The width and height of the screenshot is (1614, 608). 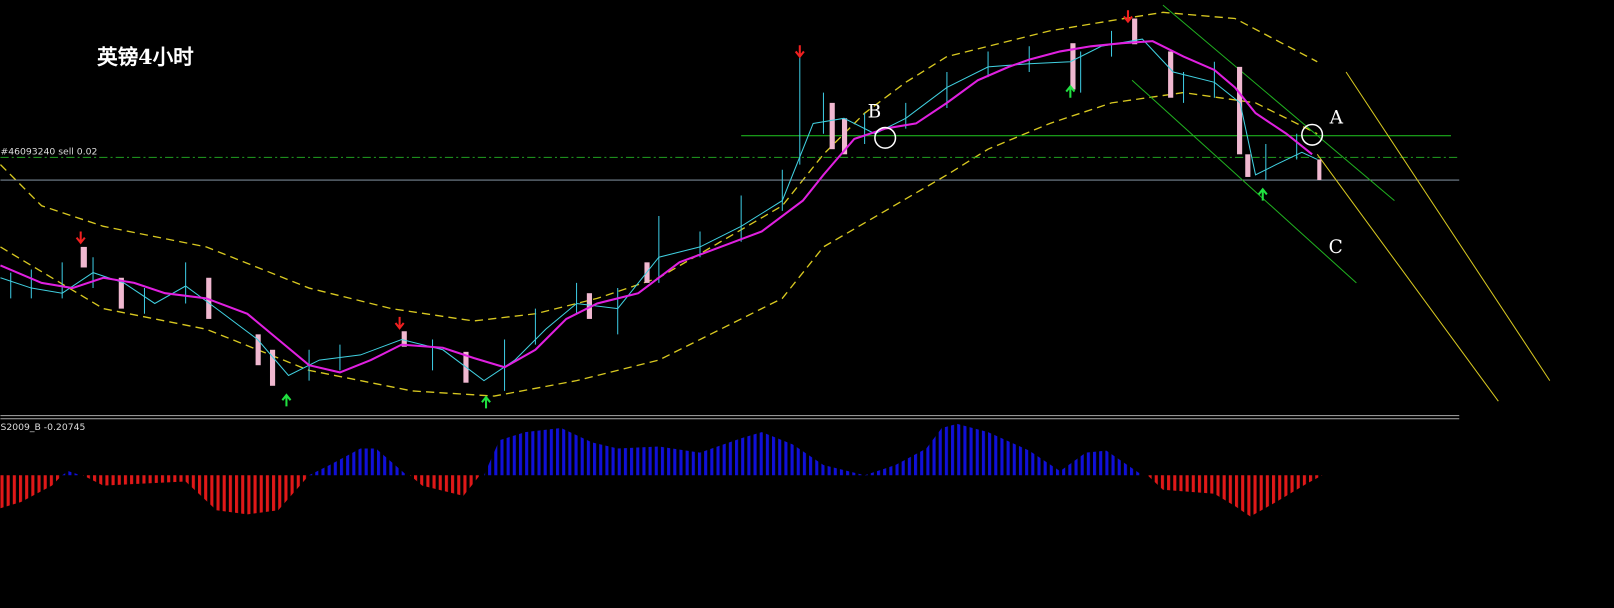 I want to click on histogram-negative, so click(x=661, y=496).